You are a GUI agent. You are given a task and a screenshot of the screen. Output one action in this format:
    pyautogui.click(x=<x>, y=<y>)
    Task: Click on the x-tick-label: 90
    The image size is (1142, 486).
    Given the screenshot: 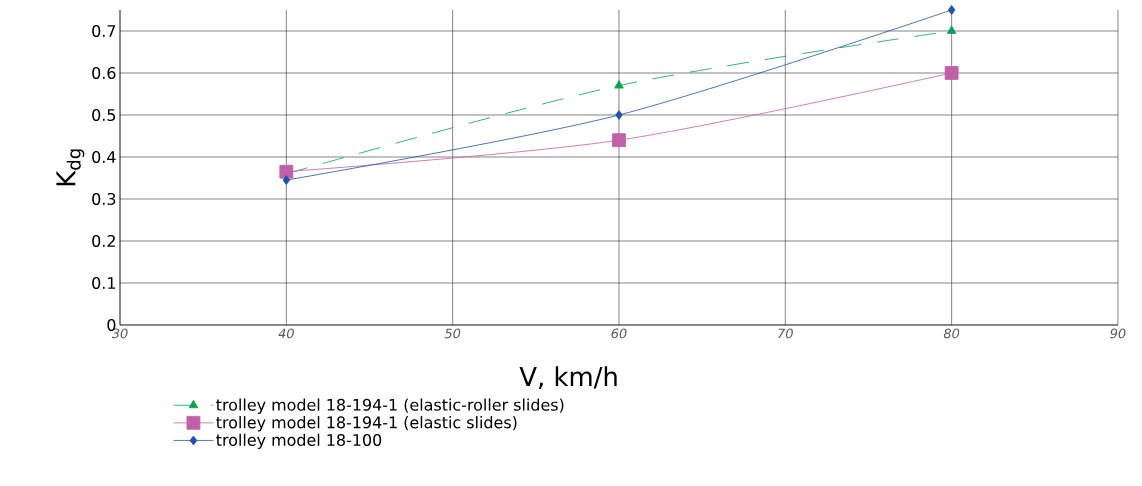 What is the action you would take?
    pyautogui.click(x=1118, y=333)
    